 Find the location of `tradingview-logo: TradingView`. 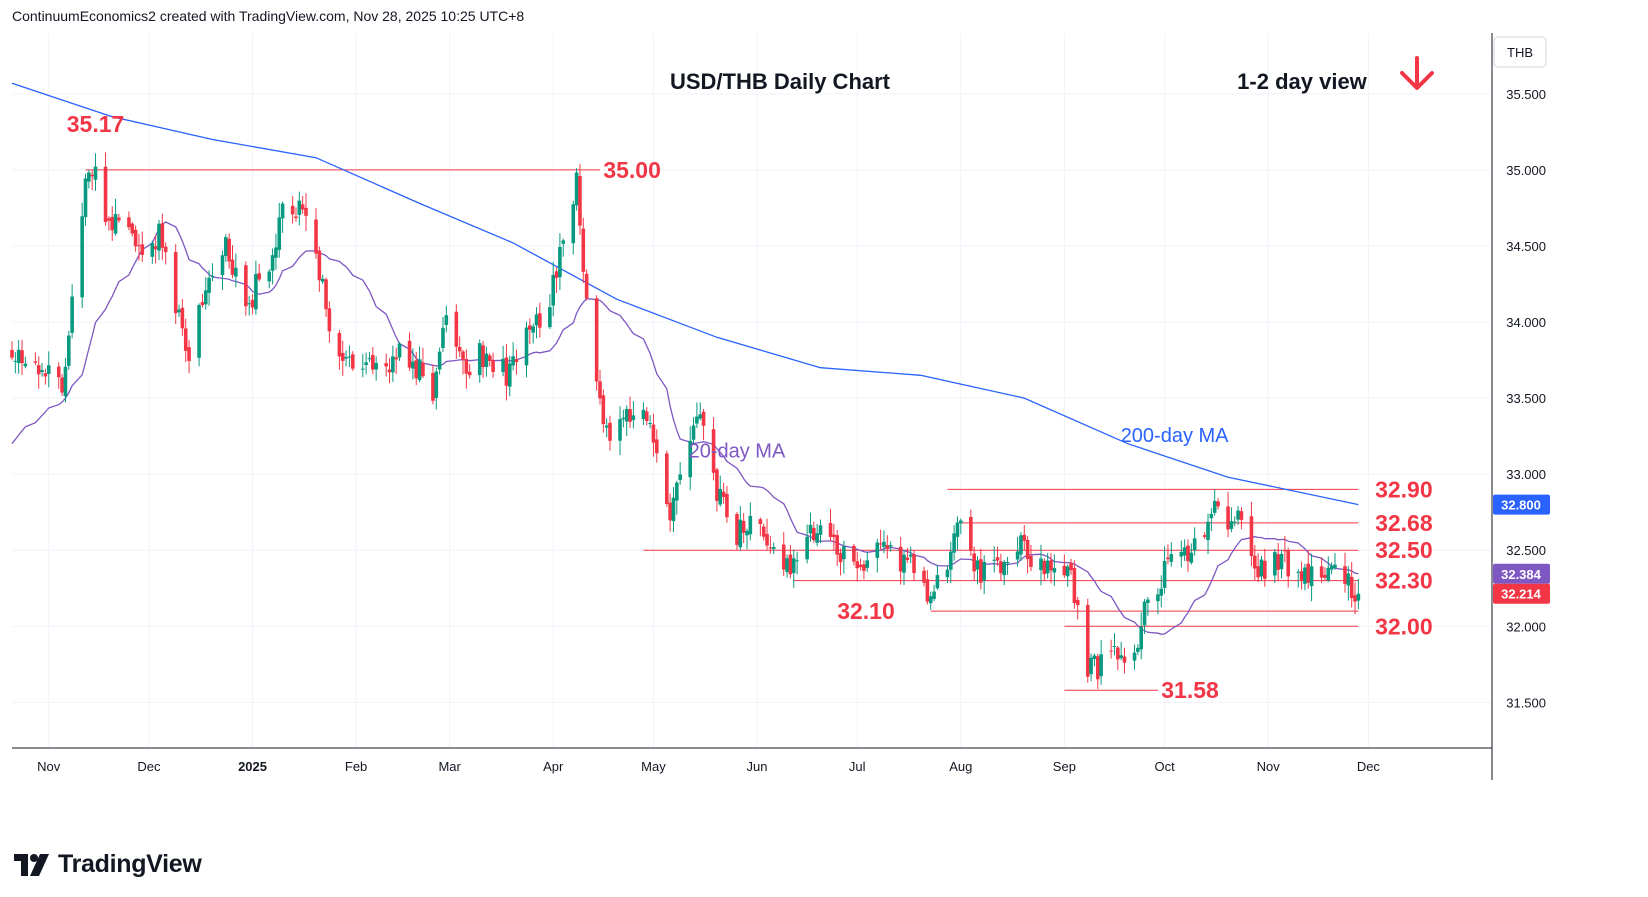

tradingview-logo: TradingView is located at coordinates (108, 864).